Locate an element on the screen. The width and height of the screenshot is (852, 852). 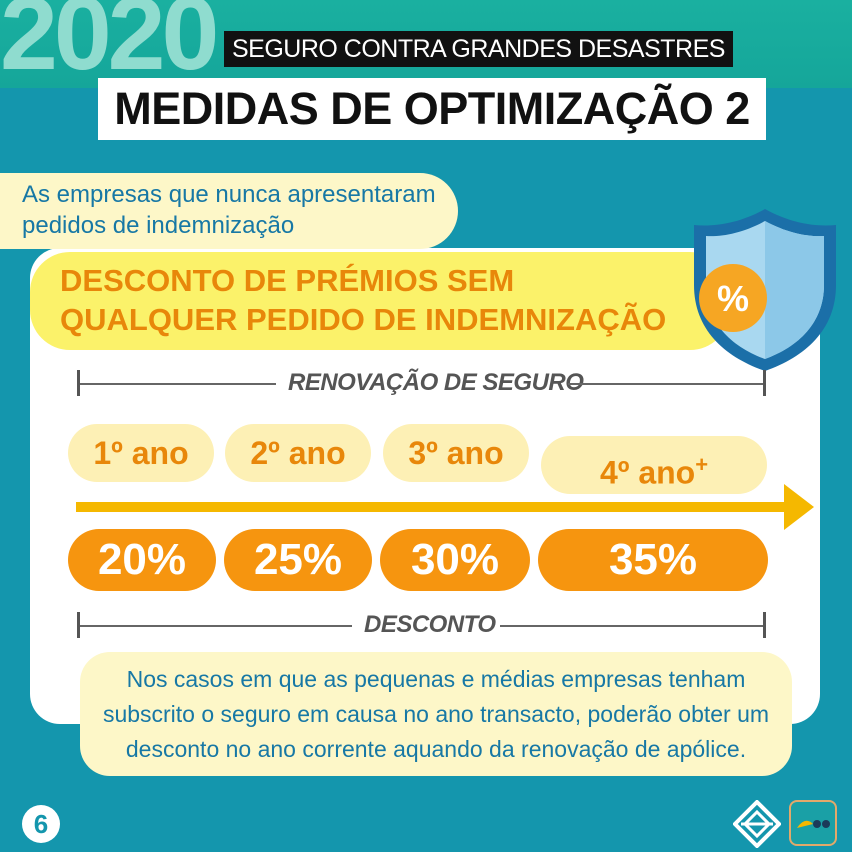
discount-pill-4: 35% is located at coordinates (653, 560).